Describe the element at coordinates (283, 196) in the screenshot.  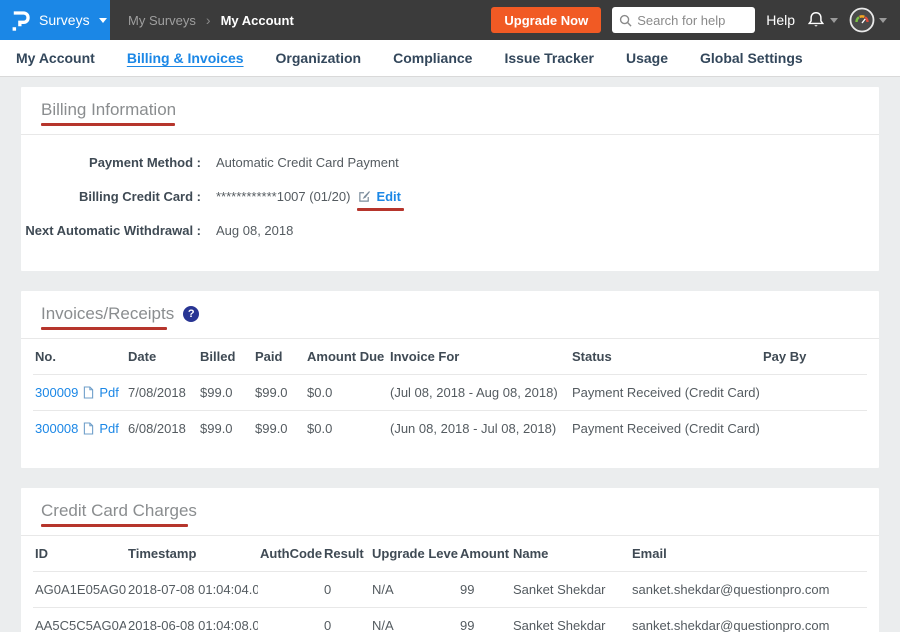
I see `masked-card-number: ************1007 (01/20)` at that location.